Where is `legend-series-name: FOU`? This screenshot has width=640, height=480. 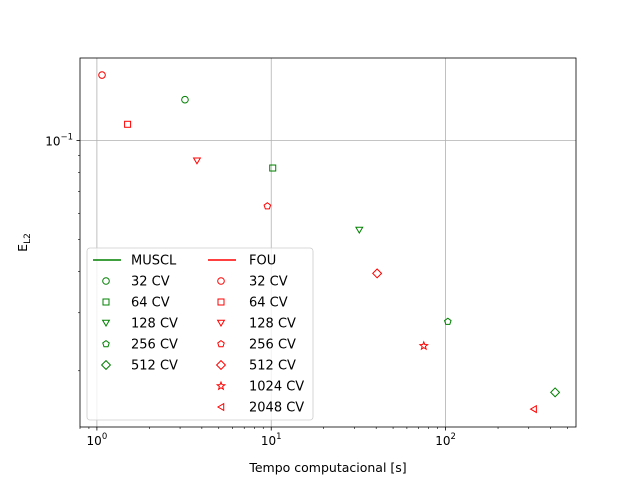
legend-series-name: FOU is located at coordinates (262, 261).